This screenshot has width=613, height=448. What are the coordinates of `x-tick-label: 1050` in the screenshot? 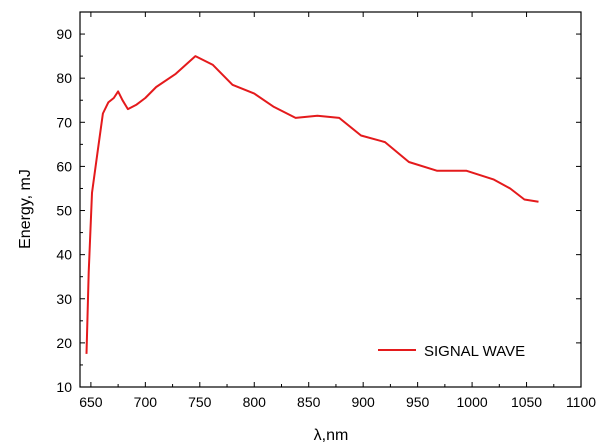 It's located at (526, 402).